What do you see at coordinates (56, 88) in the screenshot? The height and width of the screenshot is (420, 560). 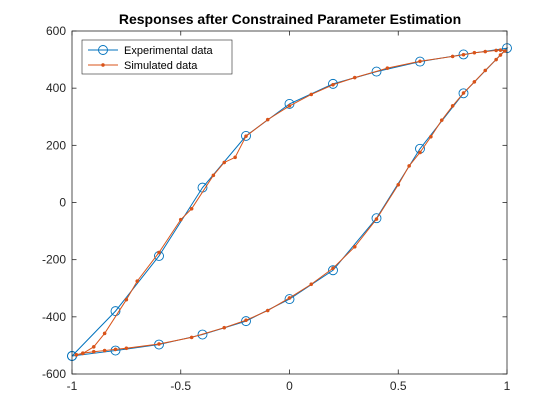 I see `y-tick-label: 400` at bounding box center [56, 88].